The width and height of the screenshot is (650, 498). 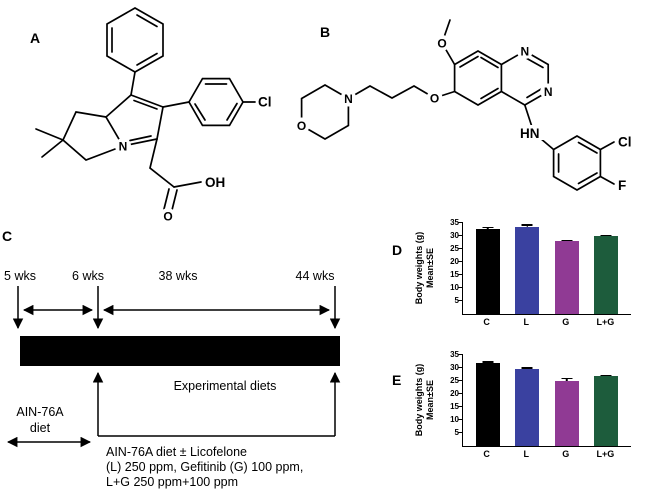 I want to click on nitrogen-atom-label: N, so click(x=123, y=147).